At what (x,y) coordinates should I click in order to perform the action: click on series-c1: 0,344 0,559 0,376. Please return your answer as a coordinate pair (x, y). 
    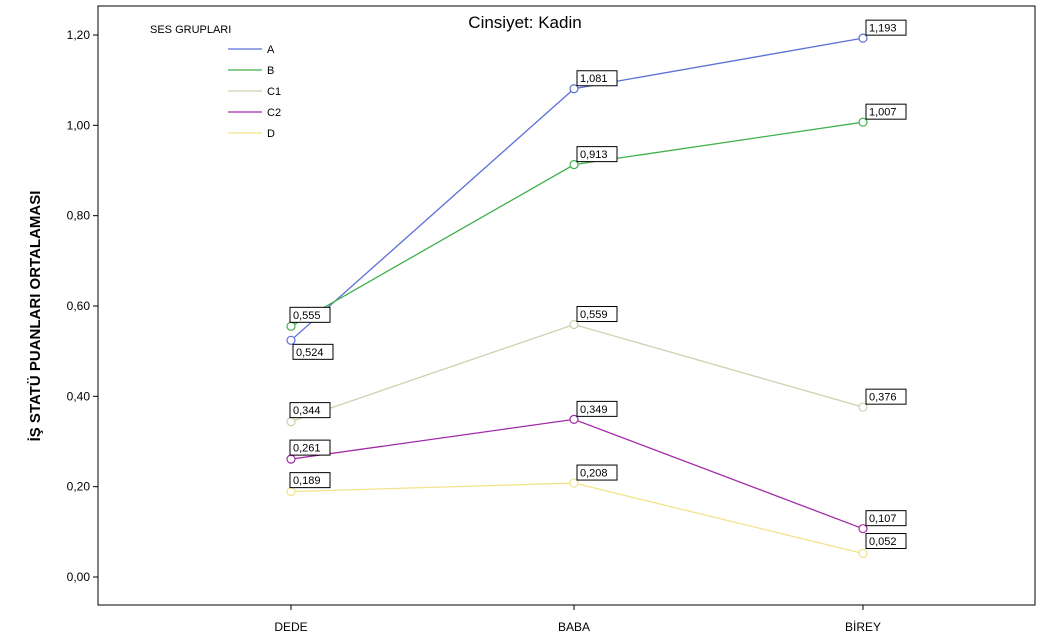
    Looking at the image, I should click on (596, 366).